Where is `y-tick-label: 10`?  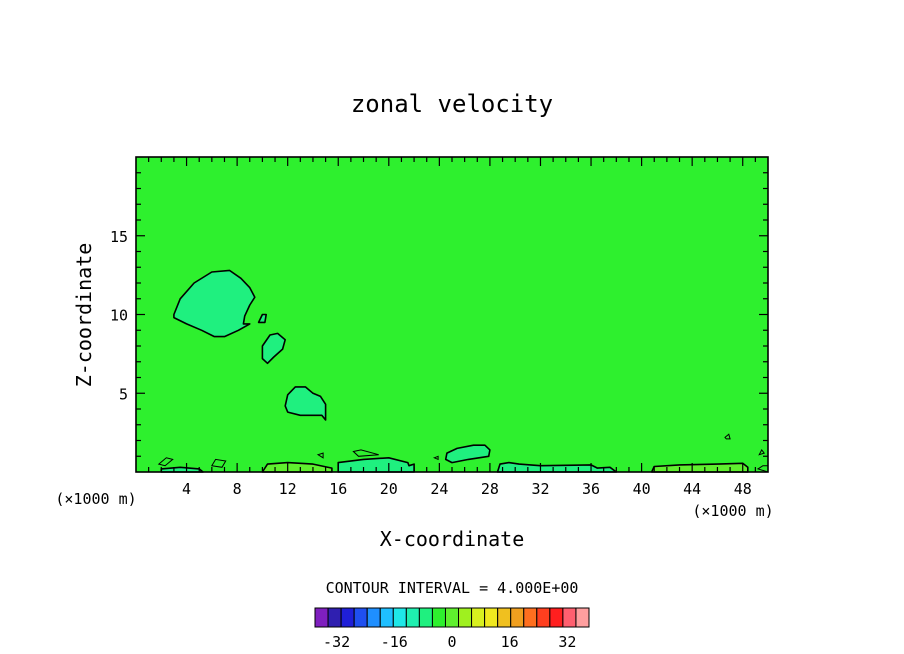 y-tick-label: 10 is located at coordinates (119, 316).